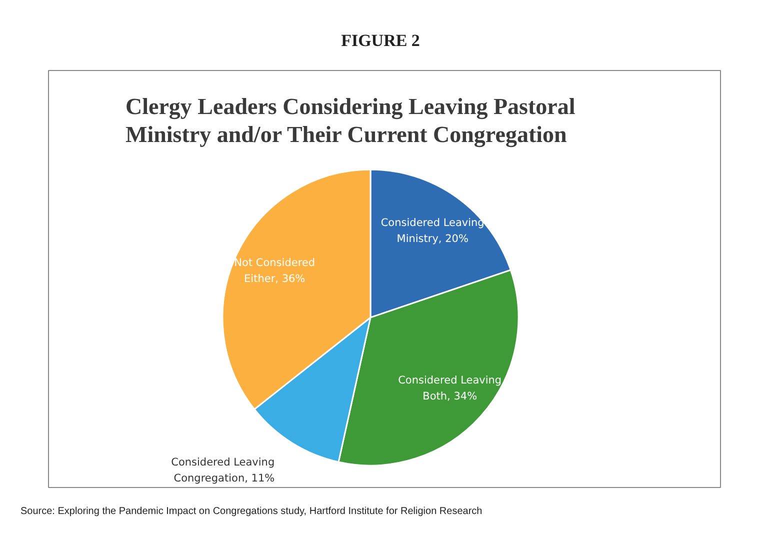 The height and width of the screenshot is (545, 760). What do you see at coordinates (251, 511) in the screenshot?
I see `source-note: Source: Exploring the Pandemic Impact on Congregations study, Hartford Institute for Religion Research` at bounding box center [251, 511].